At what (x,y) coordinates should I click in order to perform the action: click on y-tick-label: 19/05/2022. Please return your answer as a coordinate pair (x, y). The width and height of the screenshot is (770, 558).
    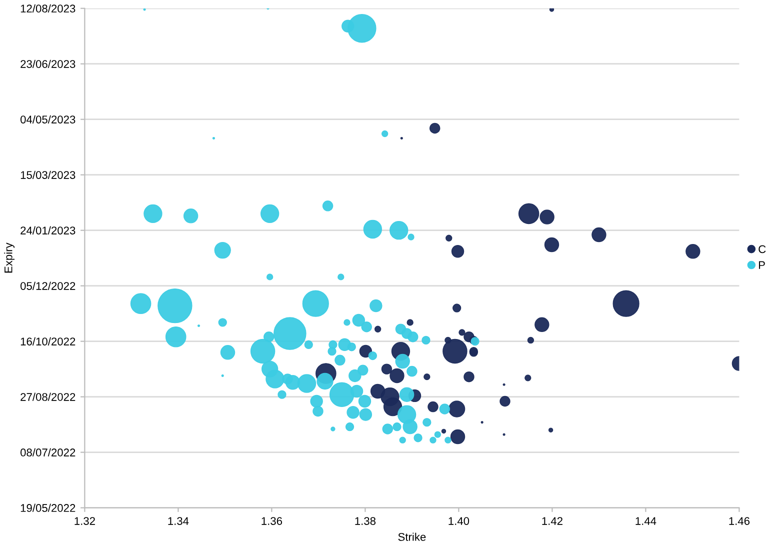
    Looking at the image, I should click on (48, 508).